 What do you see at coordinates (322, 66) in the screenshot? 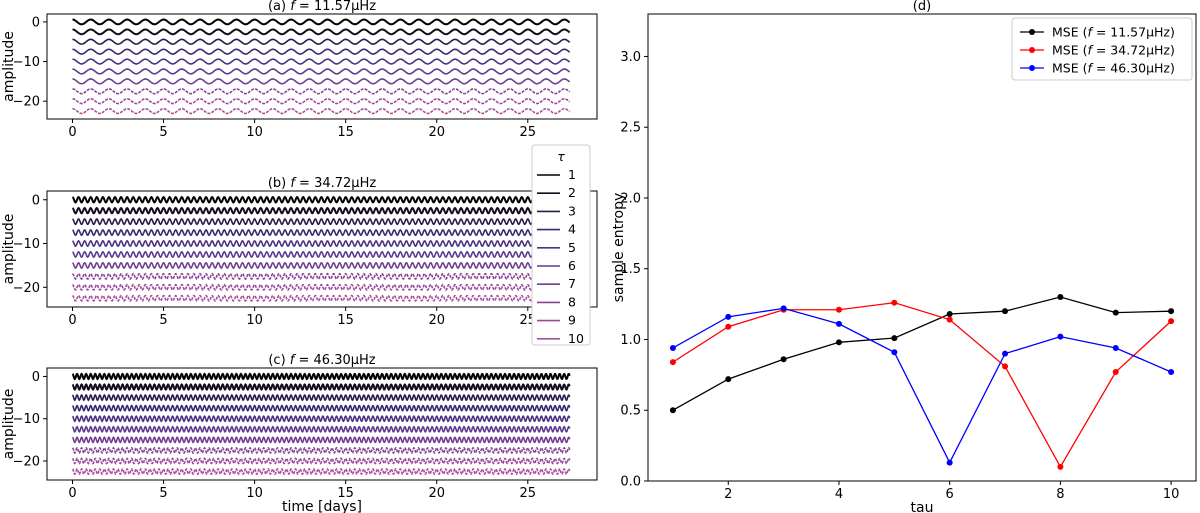
I see `axes-frame` at bounding box center [322, 66].